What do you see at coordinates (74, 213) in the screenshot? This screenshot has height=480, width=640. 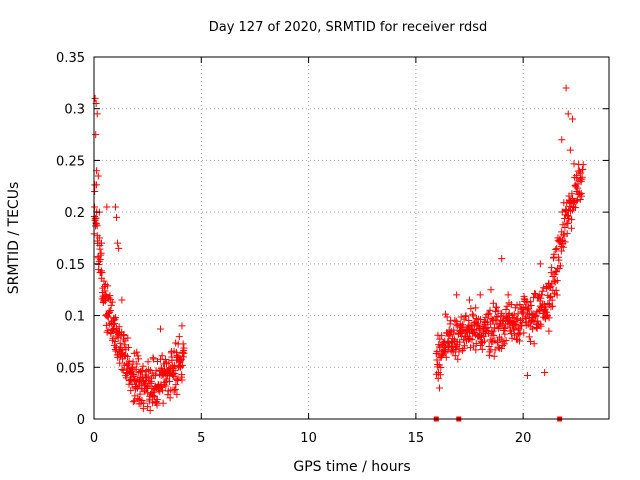 I see `y-tick-label: 0.2` at bounding box center [74, 213].